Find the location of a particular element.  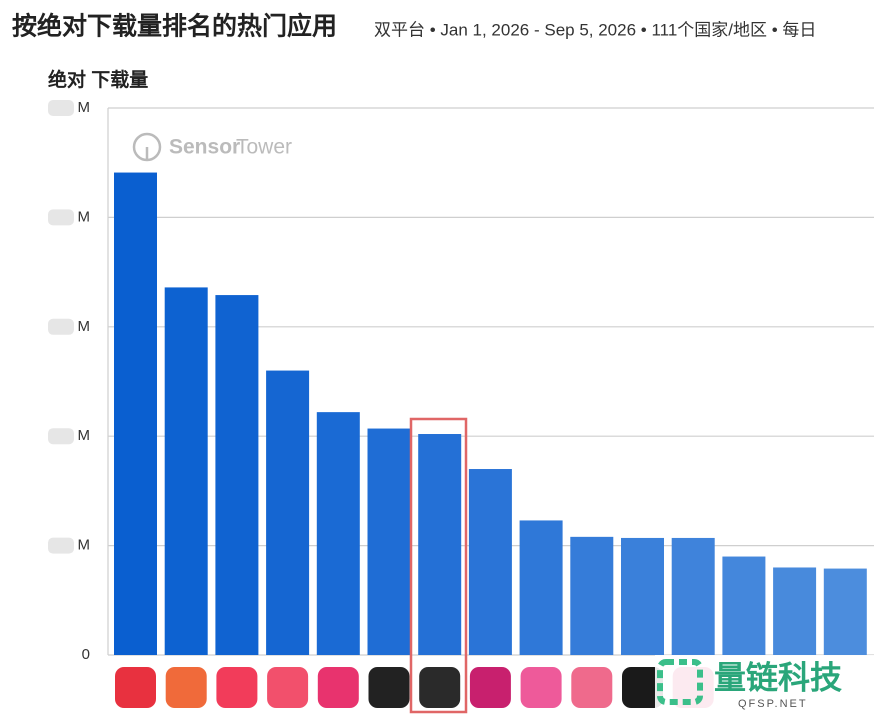

watermark-text: QFSP.NET is located at coordinates (773, 704).